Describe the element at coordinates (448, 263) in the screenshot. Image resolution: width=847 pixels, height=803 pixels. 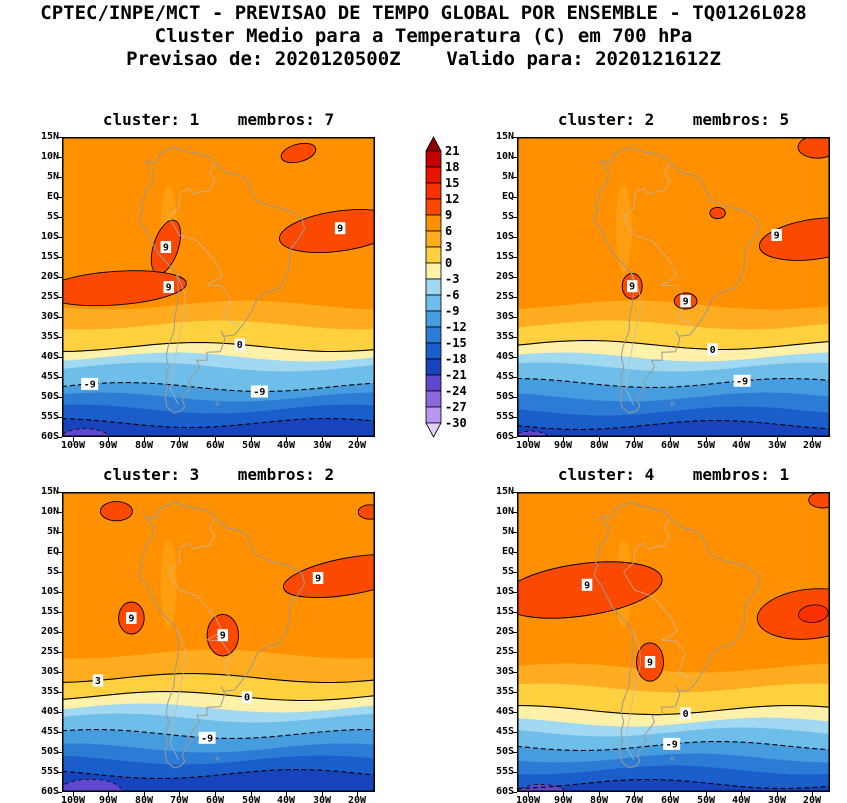
I see `legend-level-label: 0` at that location.